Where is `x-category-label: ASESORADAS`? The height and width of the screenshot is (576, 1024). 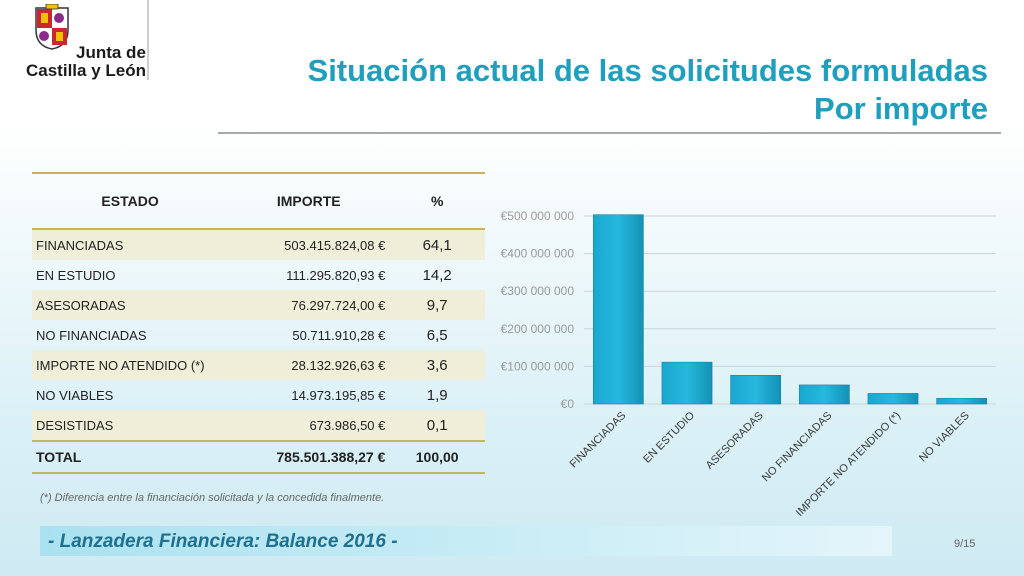 x-category-label: ASESORADAS is located at coordinates (735, 441).